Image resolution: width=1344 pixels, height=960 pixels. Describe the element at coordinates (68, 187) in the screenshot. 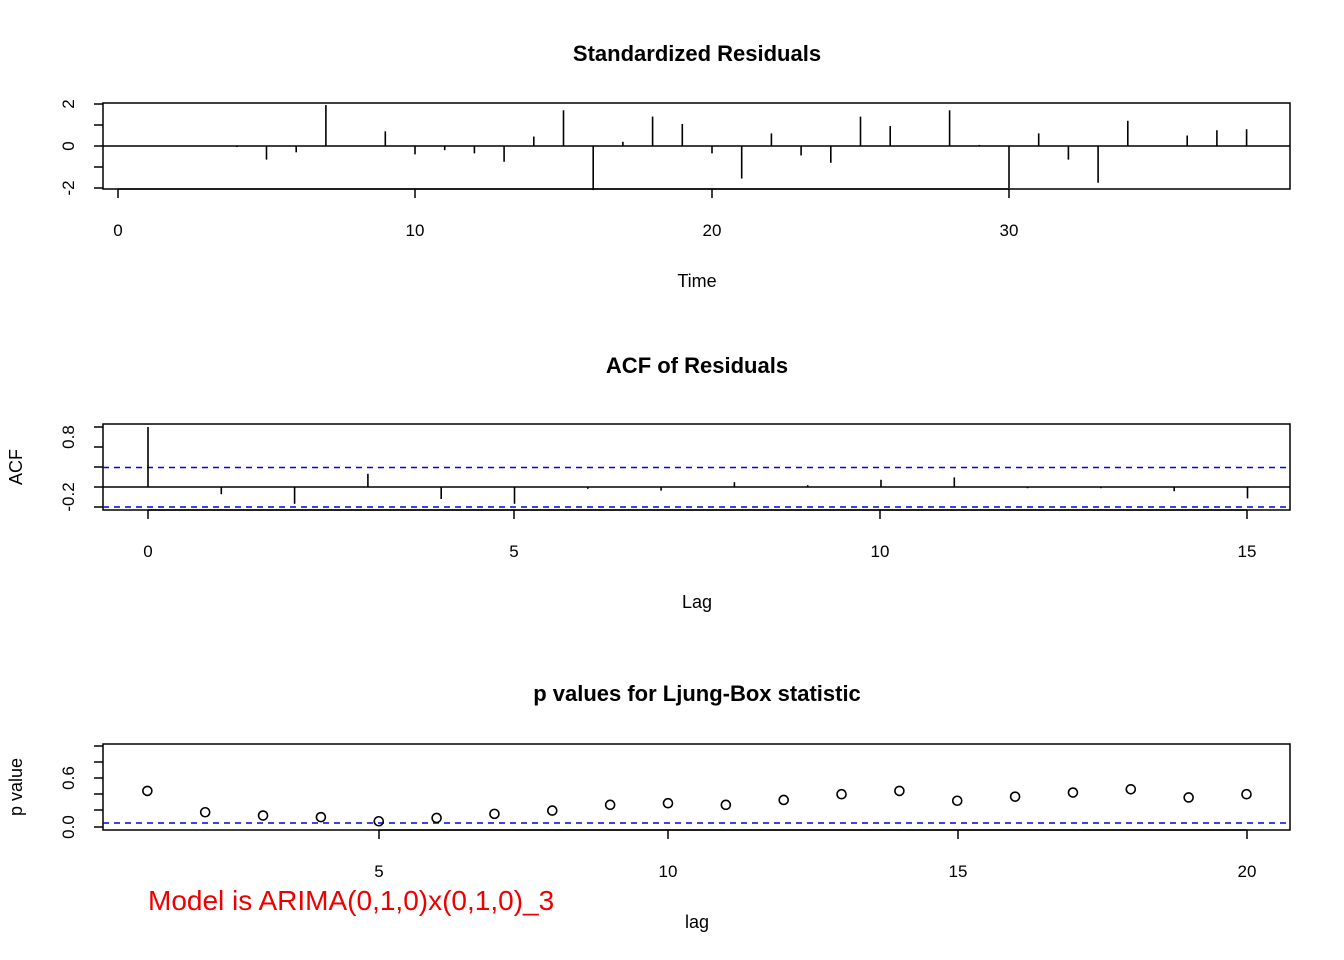

I see `y-tick-label: -2` at that location.